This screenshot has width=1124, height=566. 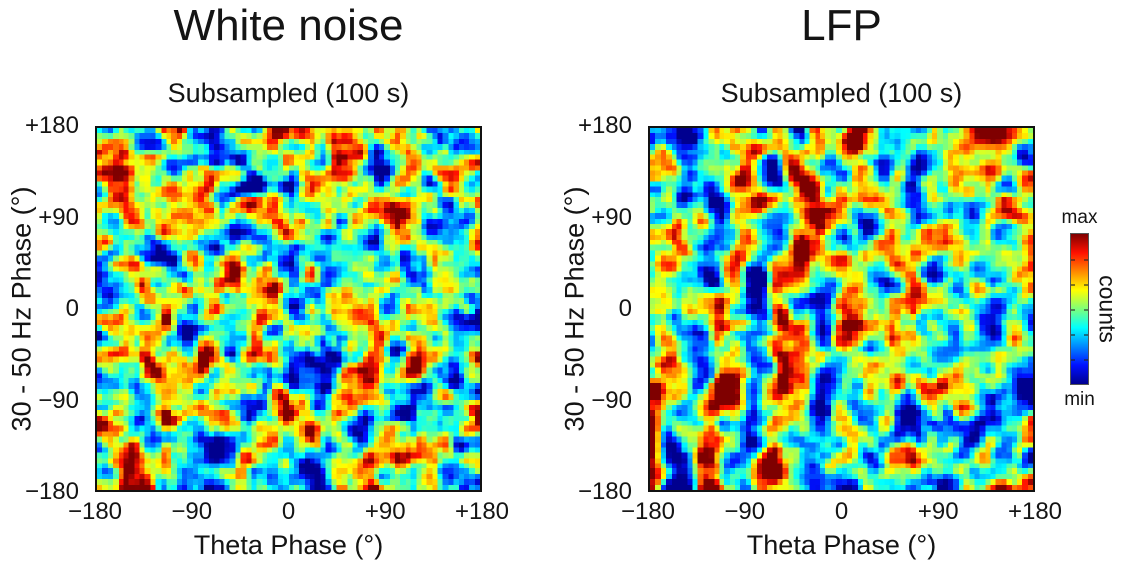 I want to click on y-axis-ticks-white-noise: +180 +90 0 −90 −180, so click(x=50, y=308).